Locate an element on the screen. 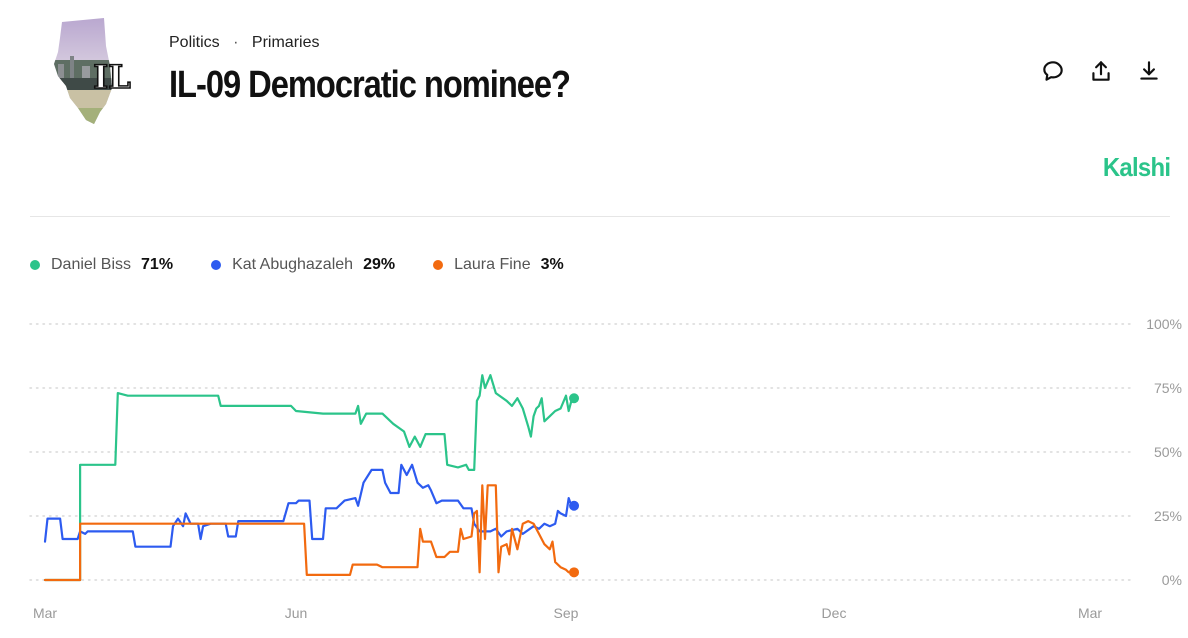  x-tick-label: Sep is located at coordinates (566, 613).